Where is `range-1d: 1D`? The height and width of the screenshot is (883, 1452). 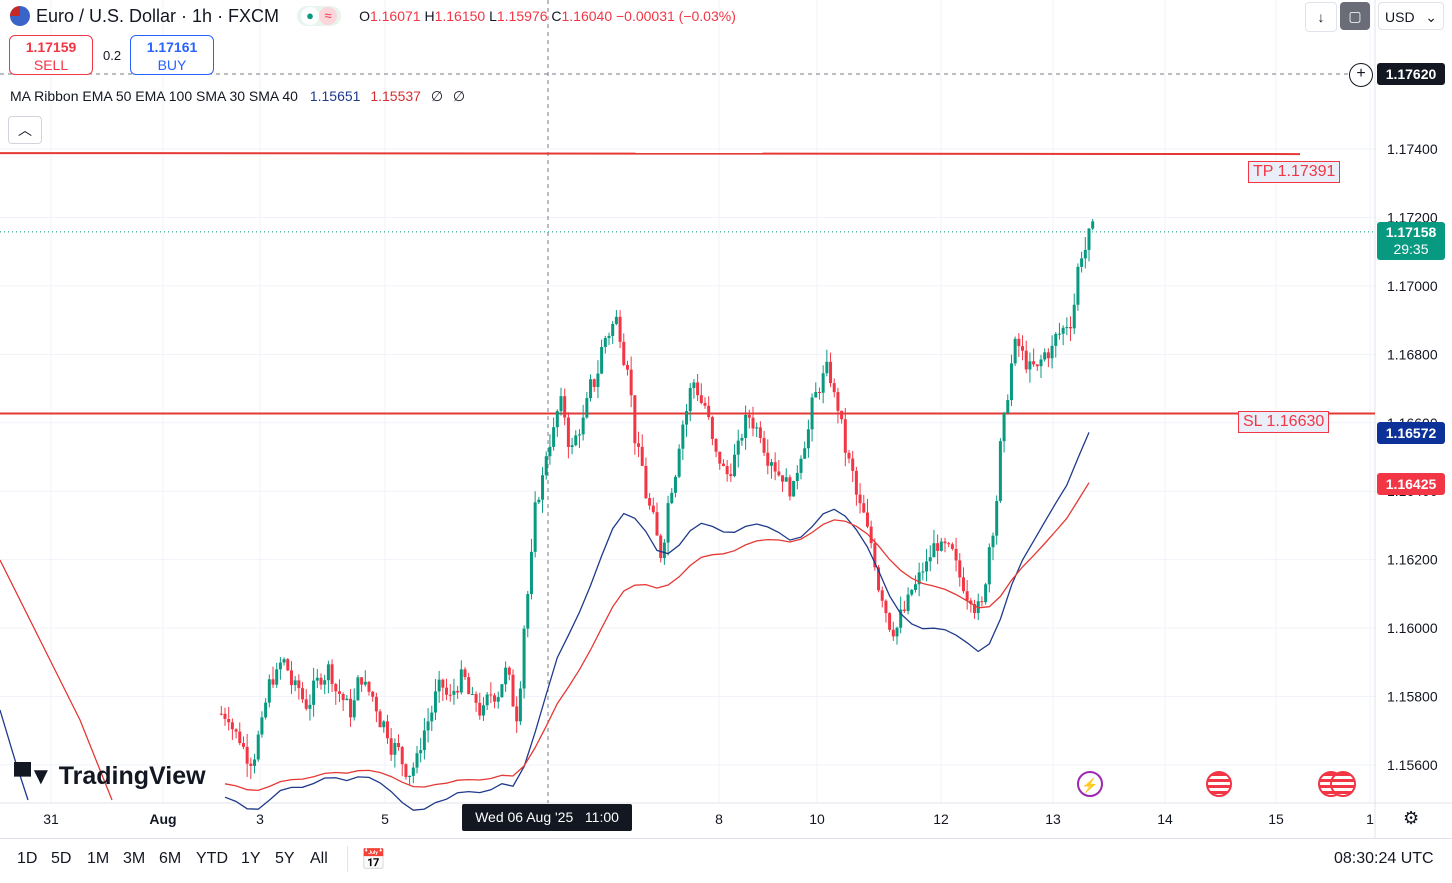 range-1d: 1D is located at coordinates (27, 858).